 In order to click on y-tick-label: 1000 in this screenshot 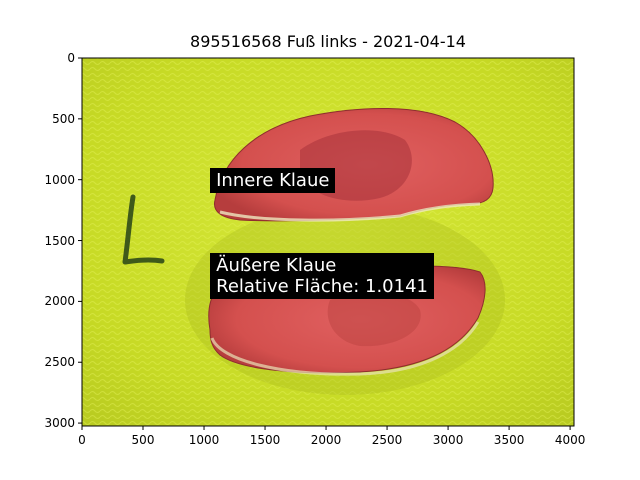, I will do `click(59, 179)`.